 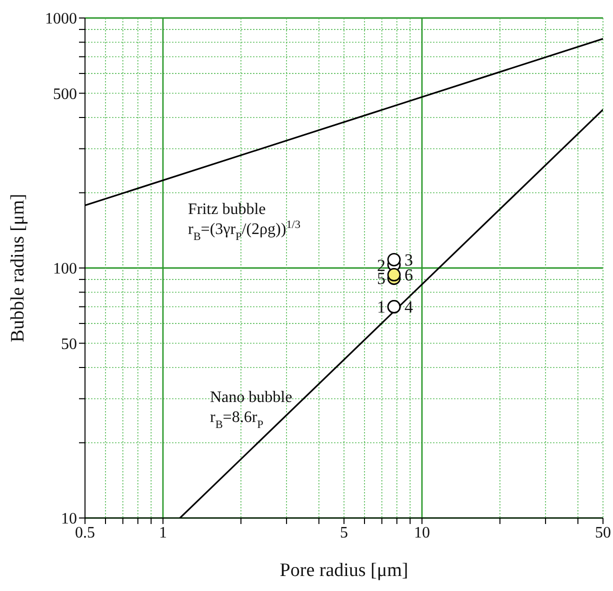 I want to click on x-axis-title: Pore radius [μm], so click(x=344, y=570).